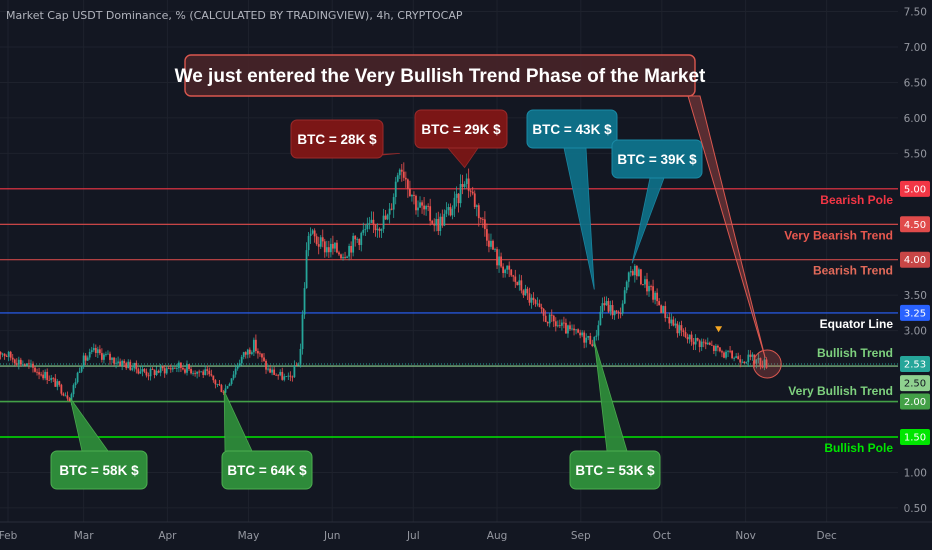  I want to click on y-tick-label: 7.00, so click(915, 48).